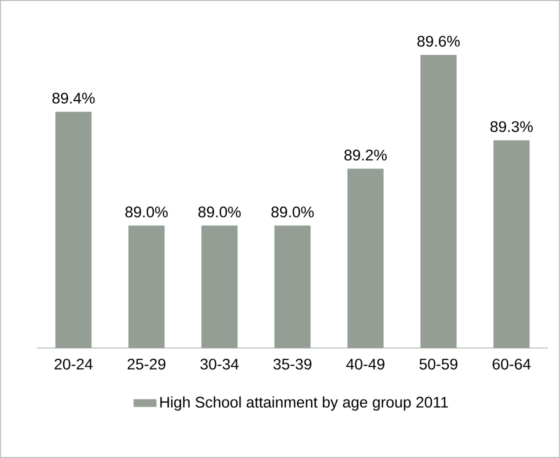  What do you see at coordinates (438, 41) in the screenshot?
I see `data-label: 89.6%` at bounding box center [438, 41].